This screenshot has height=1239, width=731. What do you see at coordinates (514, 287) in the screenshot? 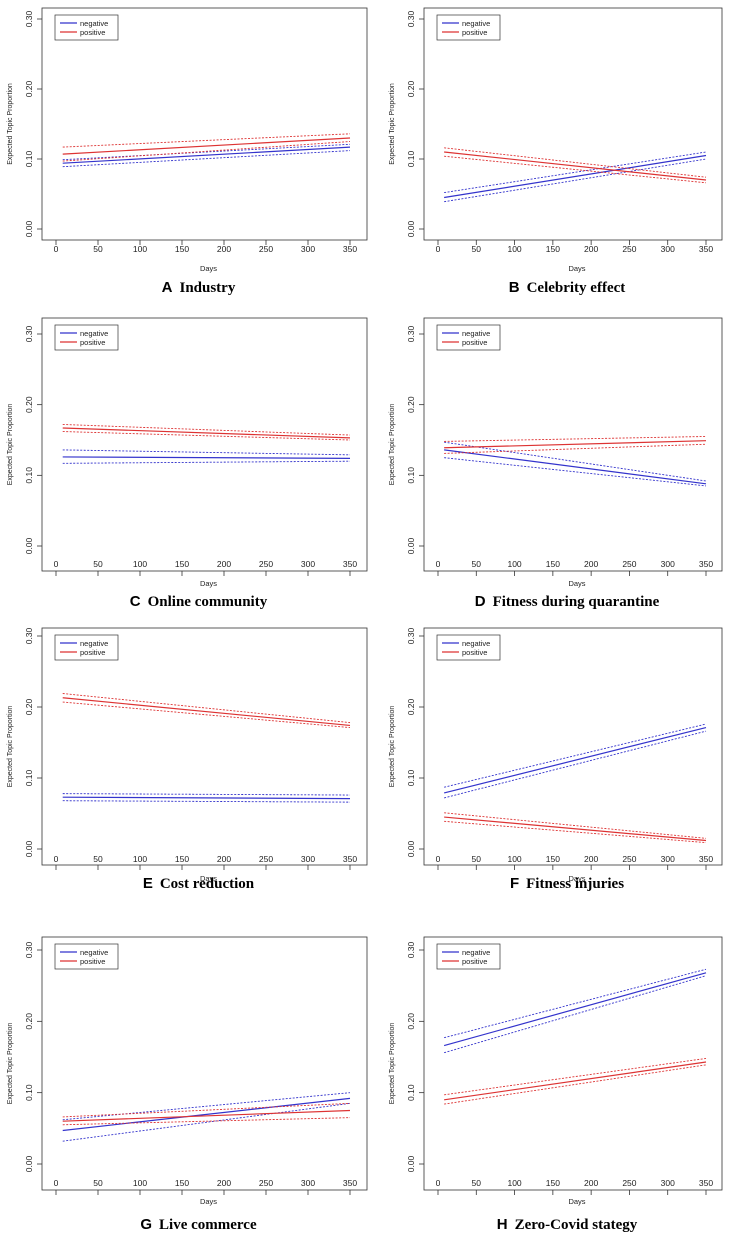
I see `caption-letter: B` at bounding box center [514, 287].